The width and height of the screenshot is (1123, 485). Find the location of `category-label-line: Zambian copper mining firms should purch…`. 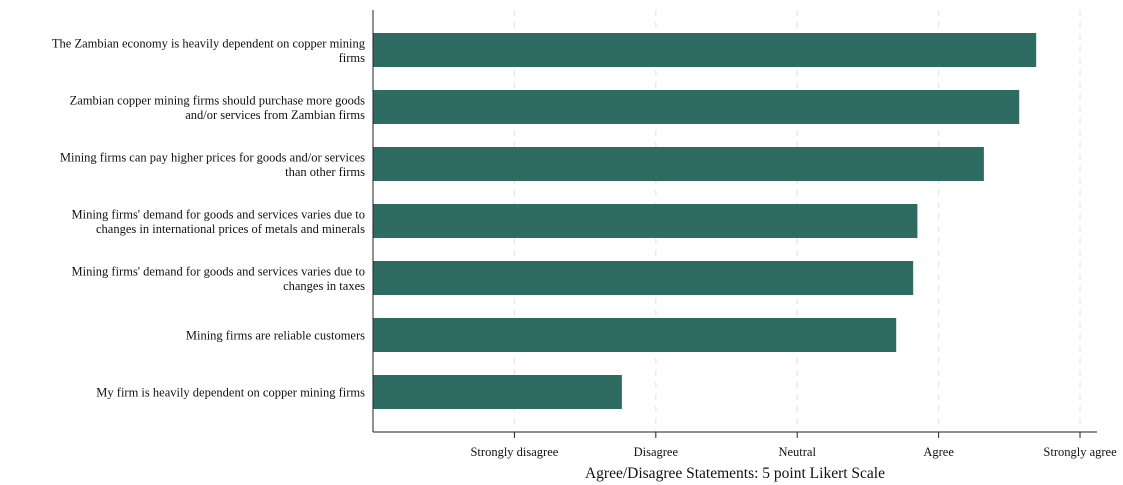

category-label-line: Zambian copper mining firms should purch… is located at coordinates (218, 100).